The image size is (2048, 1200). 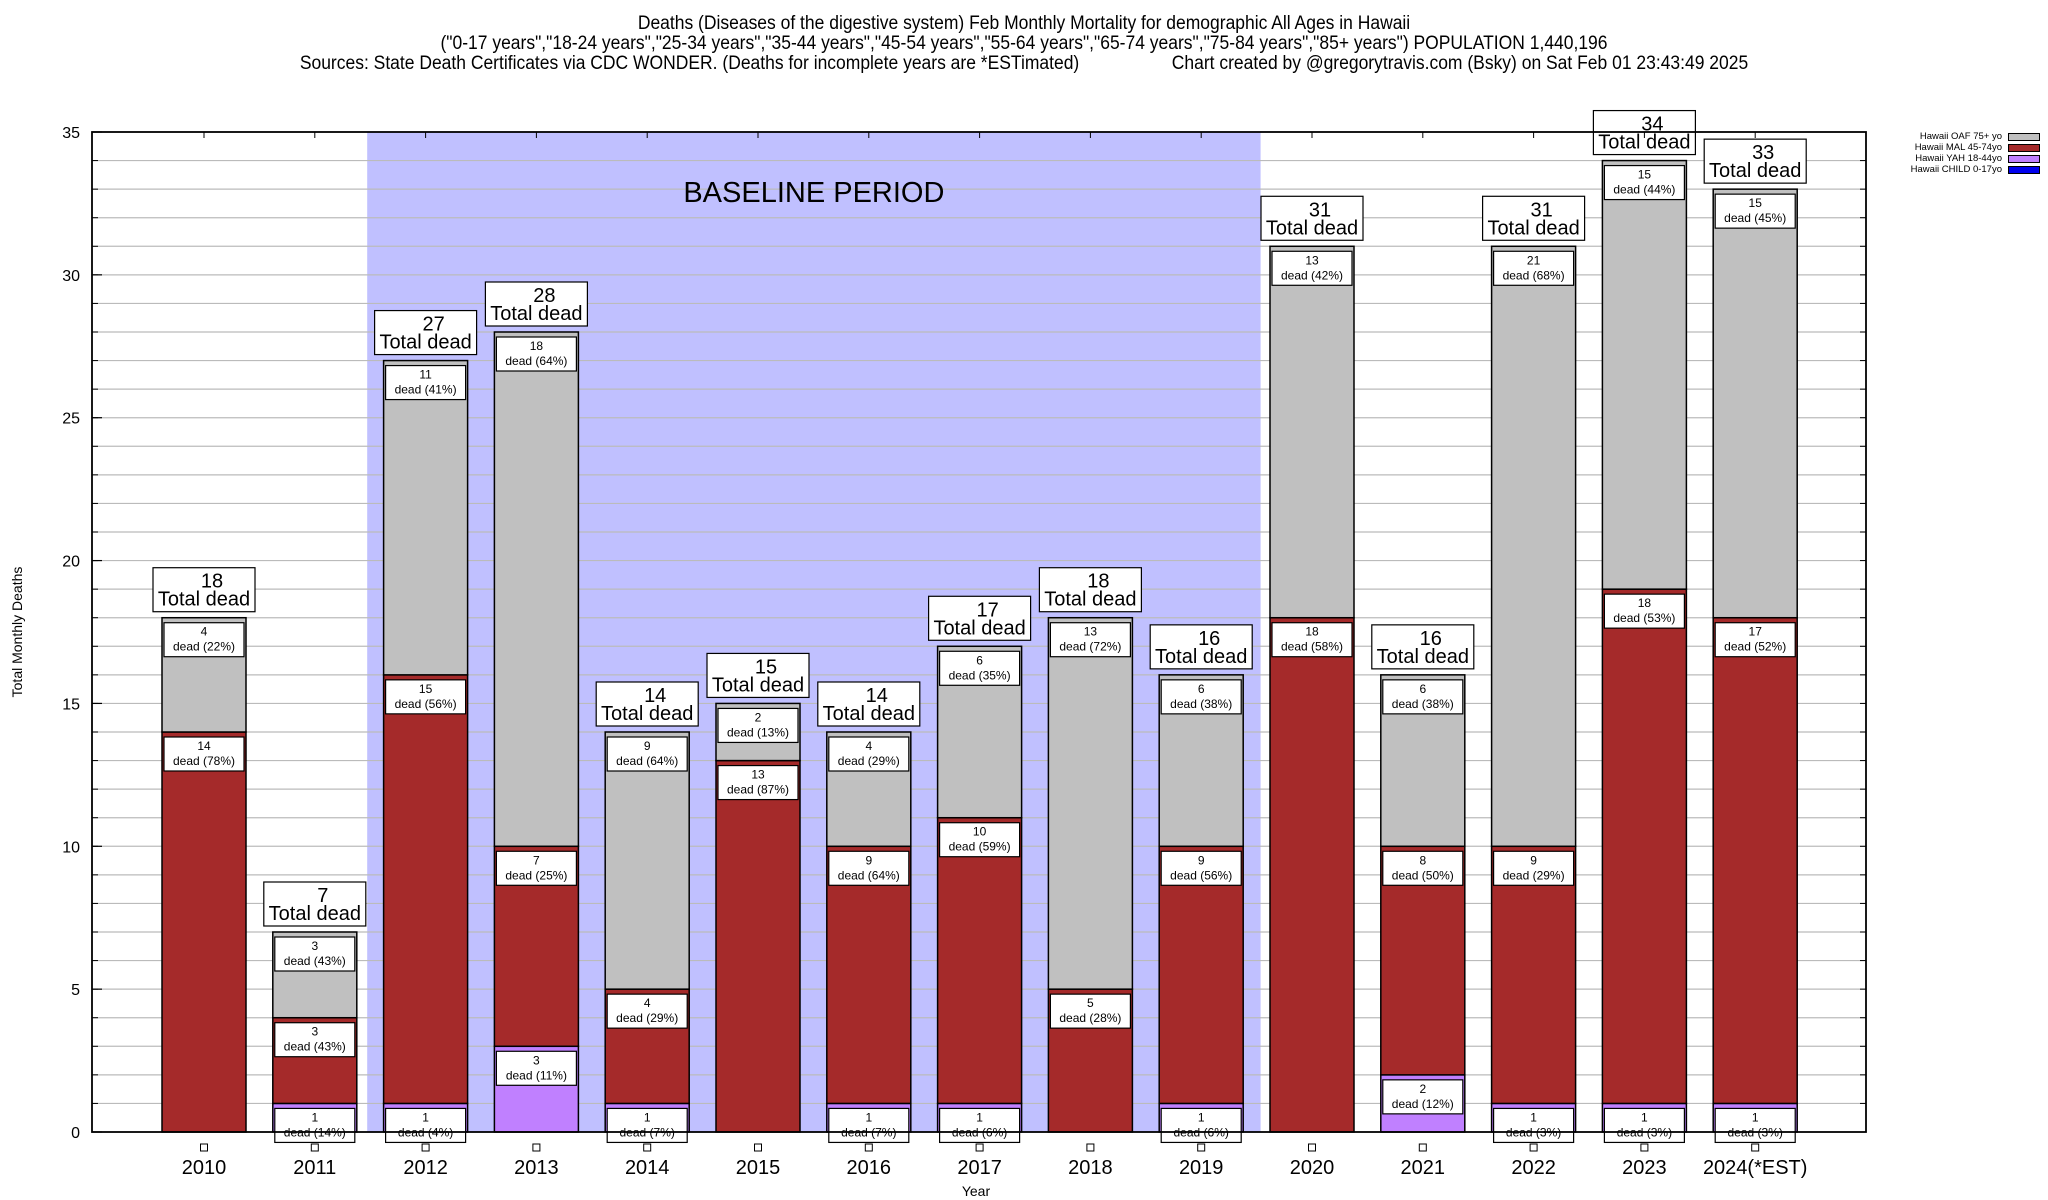 I want to click on total-count-label: 17, so click(x=987, y=610).